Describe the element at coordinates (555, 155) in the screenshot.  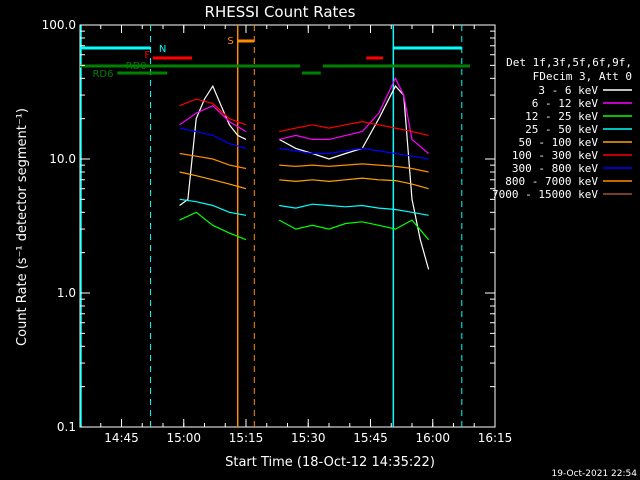
I see `legend-entry-label: 100 - 300 keV` at that location.